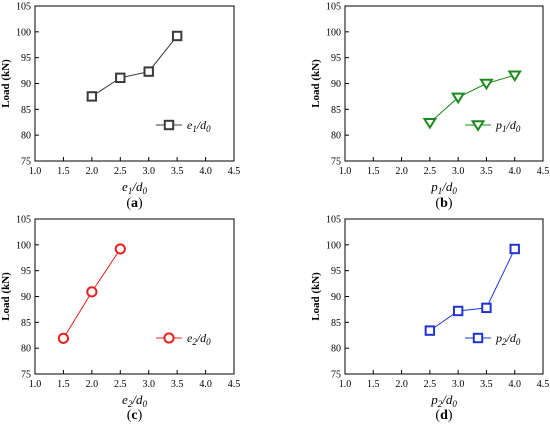  What do you see at coordinates (183, 339) in the screenshot?
I see `legend: e2/d0` at bounding box center [183, 339].